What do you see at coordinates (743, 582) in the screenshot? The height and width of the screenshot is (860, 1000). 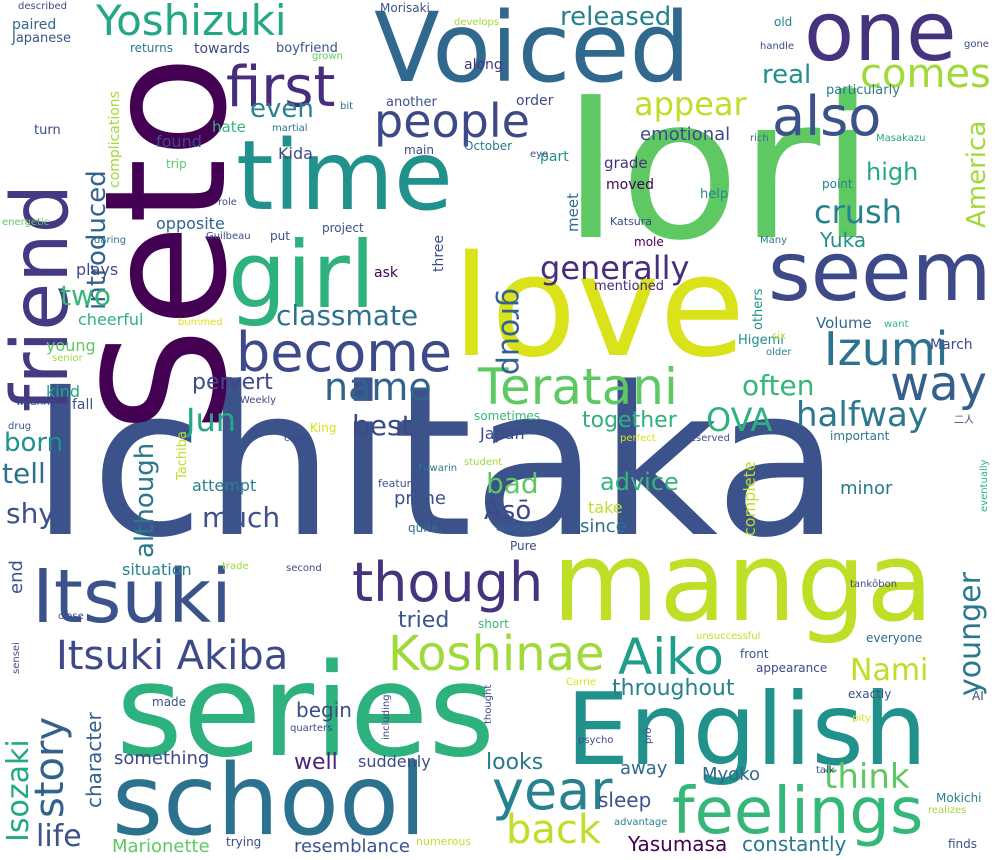 I see `word: manga` at bounding box center [743, 582].